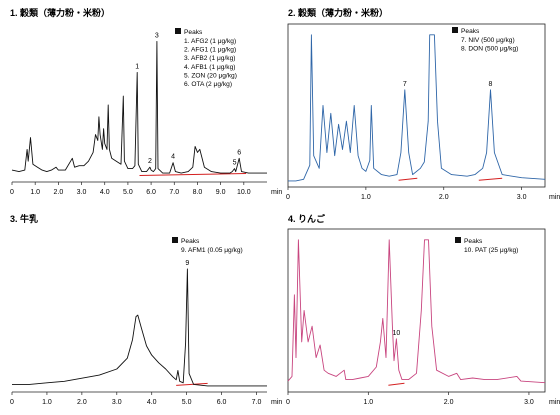  I want to click on x-tick-label: 8.0, so click(198, 192).